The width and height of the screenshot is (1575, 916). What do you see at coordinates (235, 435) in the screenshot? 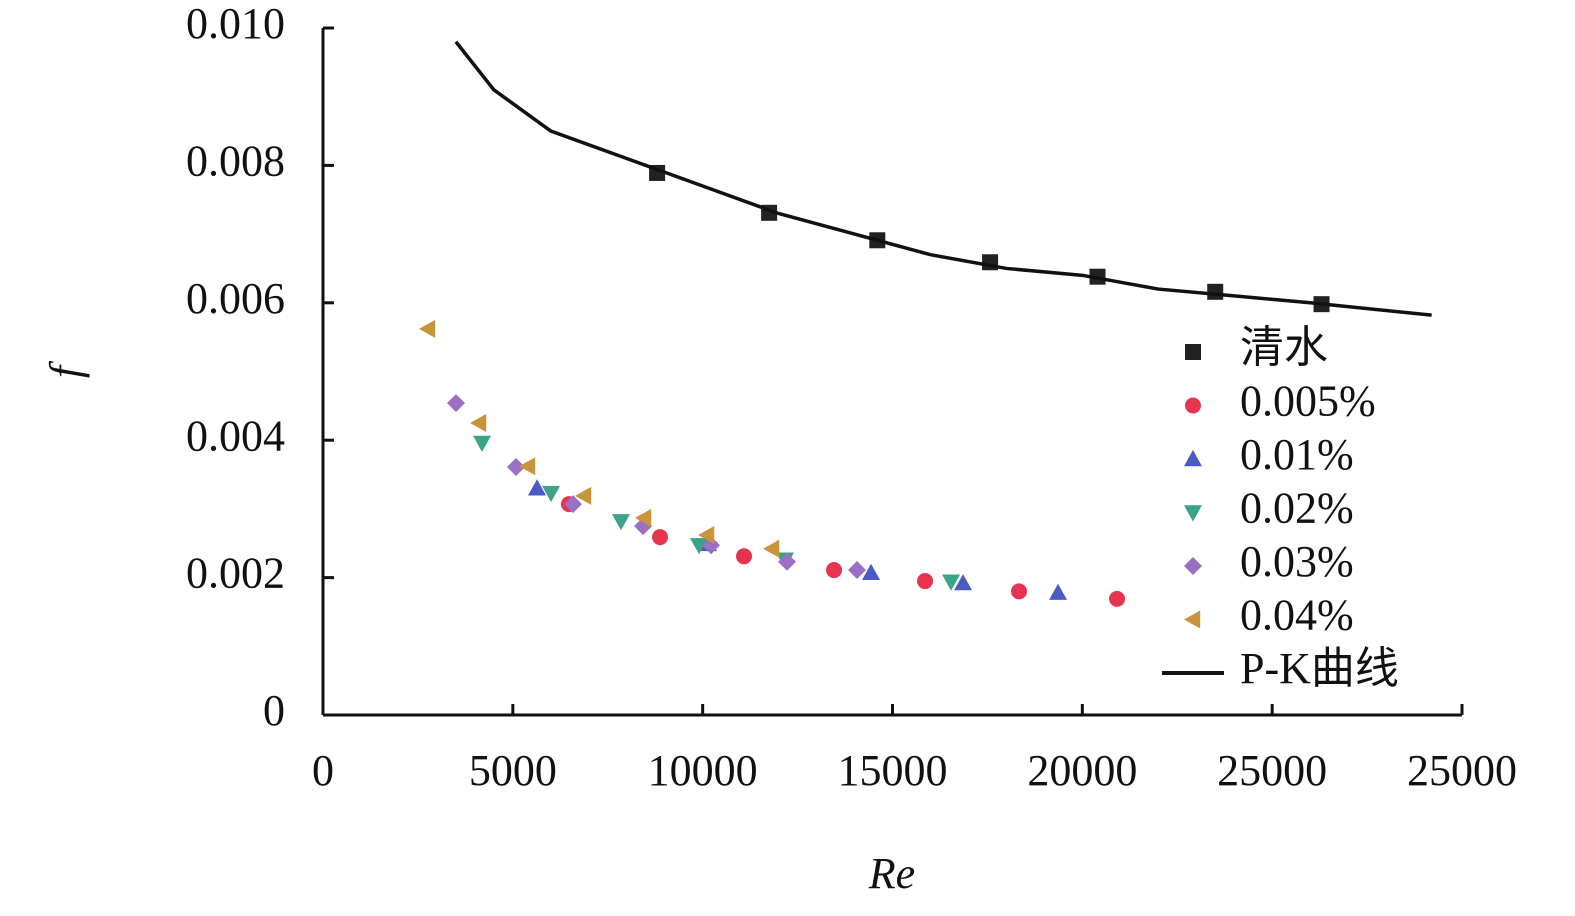
I see `y-tick-label: 0.004` at bounding box center [235, 435].